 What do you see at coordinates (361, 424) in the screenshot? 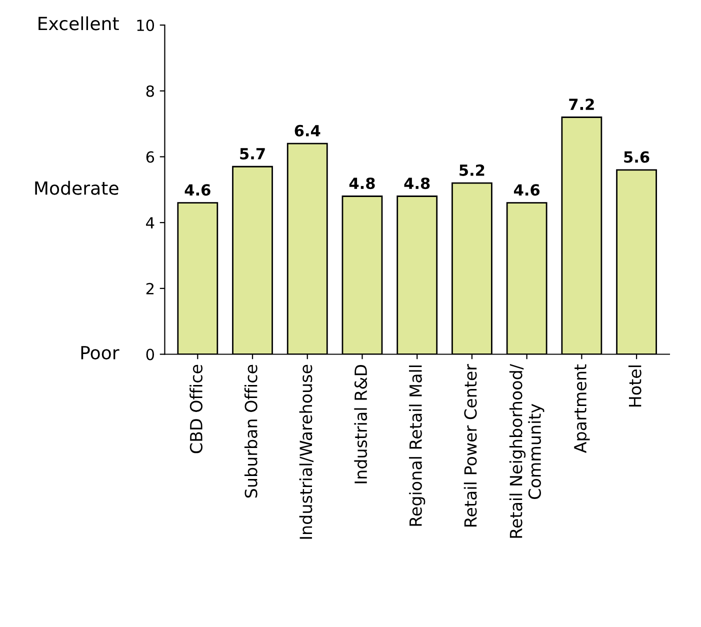
I see `x-tick-label: Industrial R&D` at bounding box center [361, 424].